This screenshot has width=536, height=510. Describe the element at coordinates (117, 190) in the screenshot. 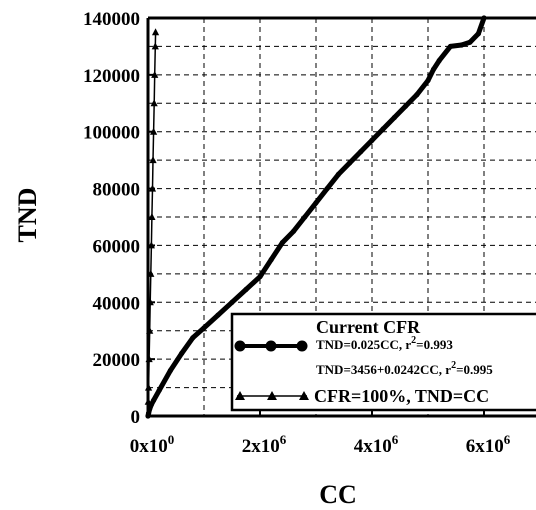

I see `y-tick-label: 80000` at that location.